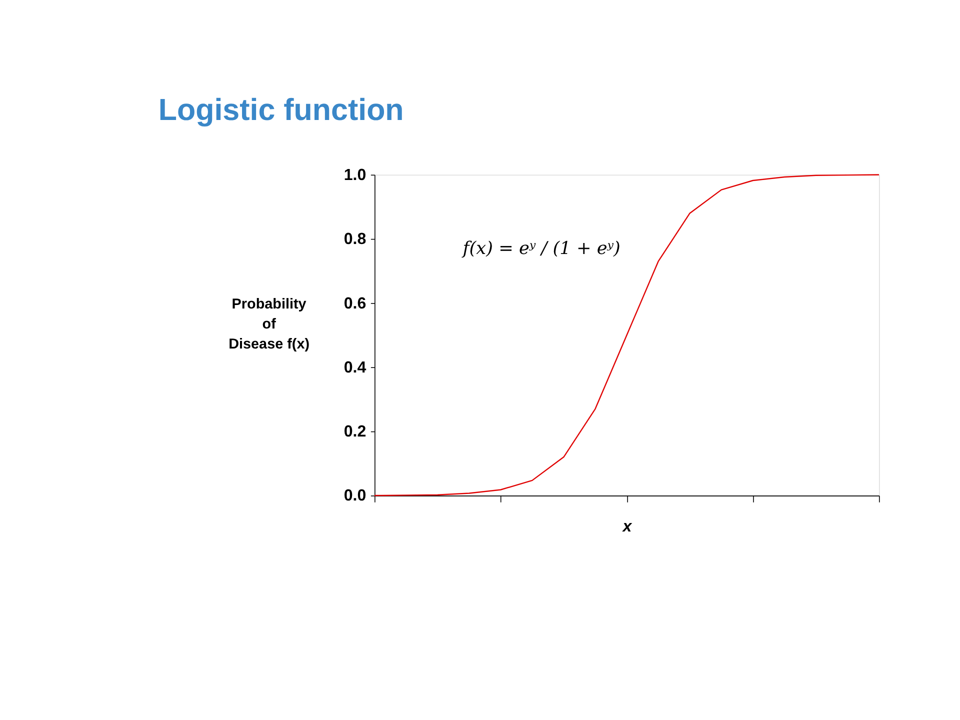  Describe the element at coordinates (627, 527) in the screenshot. I see `x-axis-title: x` at that location.